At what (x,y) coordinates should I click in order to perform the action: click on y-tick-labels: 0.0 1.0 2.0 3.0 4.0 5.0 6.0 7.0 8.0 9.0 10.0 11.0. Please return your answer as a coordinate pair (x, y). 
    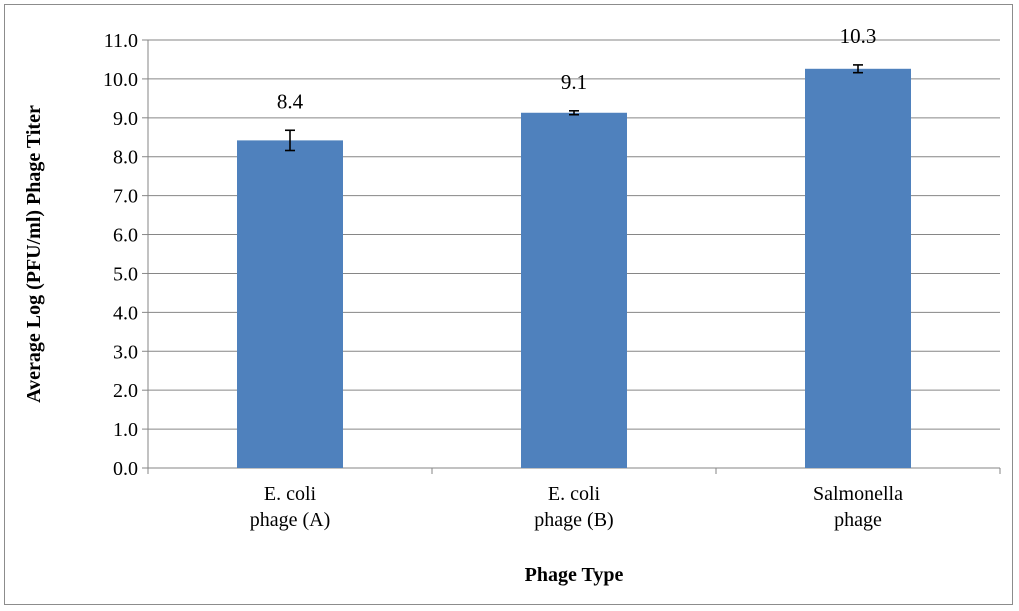
    Looking at the image, I should click on (120, 255).